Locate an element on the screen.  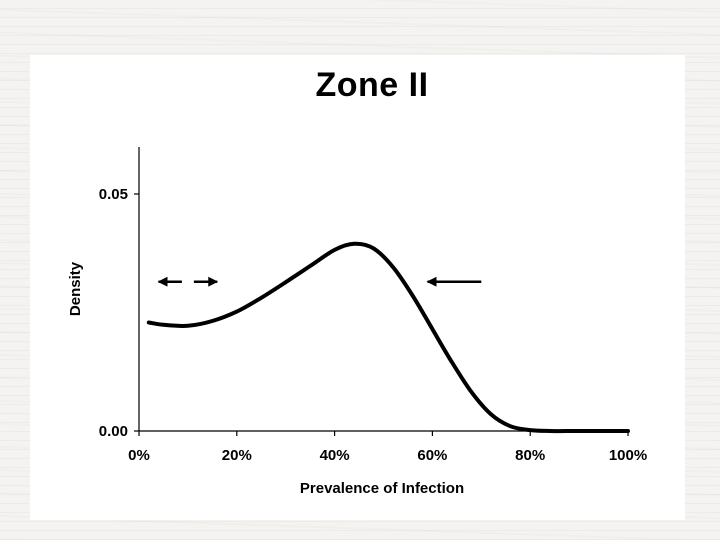
x-axis-label: Prevalence of Infection is located at coordinates (382, 488).